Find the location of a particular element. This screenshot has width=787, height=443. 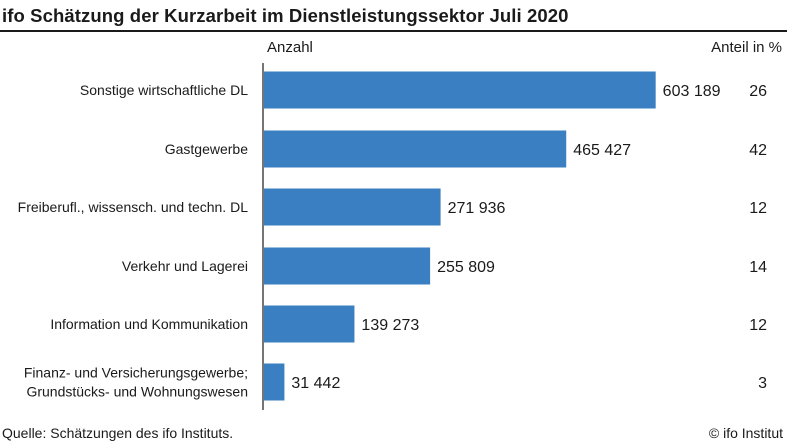

share-value: 42 is located at coordinates (758, 150).